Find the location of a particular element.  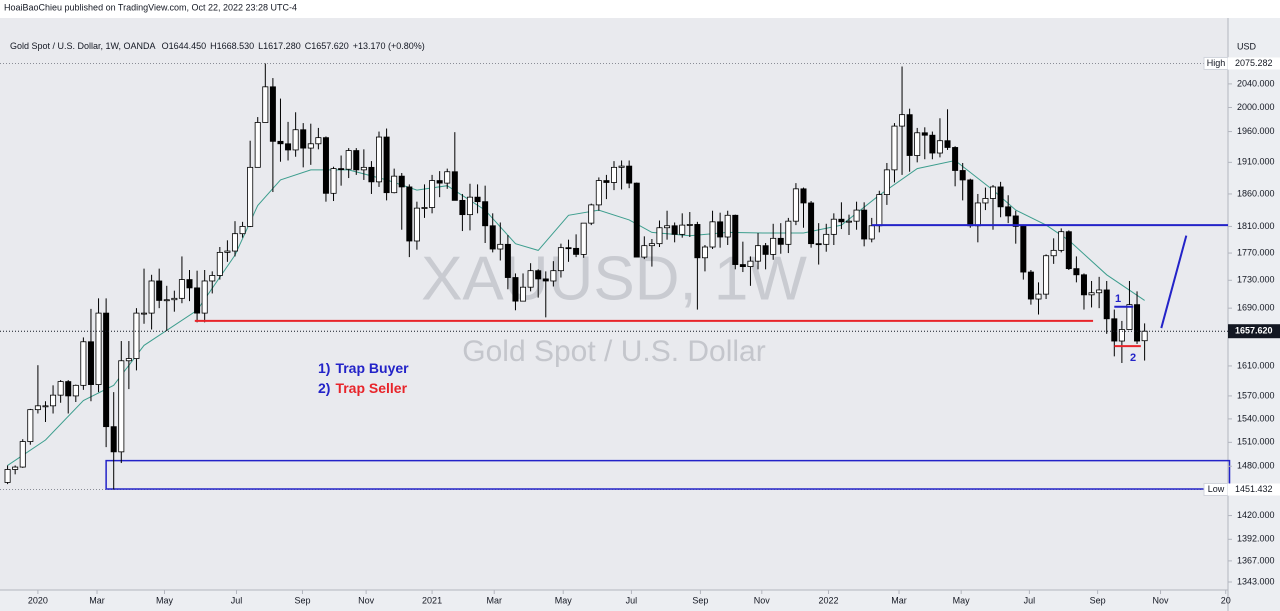

x-tick-label: 2022 is located at coordinates (829, 600).